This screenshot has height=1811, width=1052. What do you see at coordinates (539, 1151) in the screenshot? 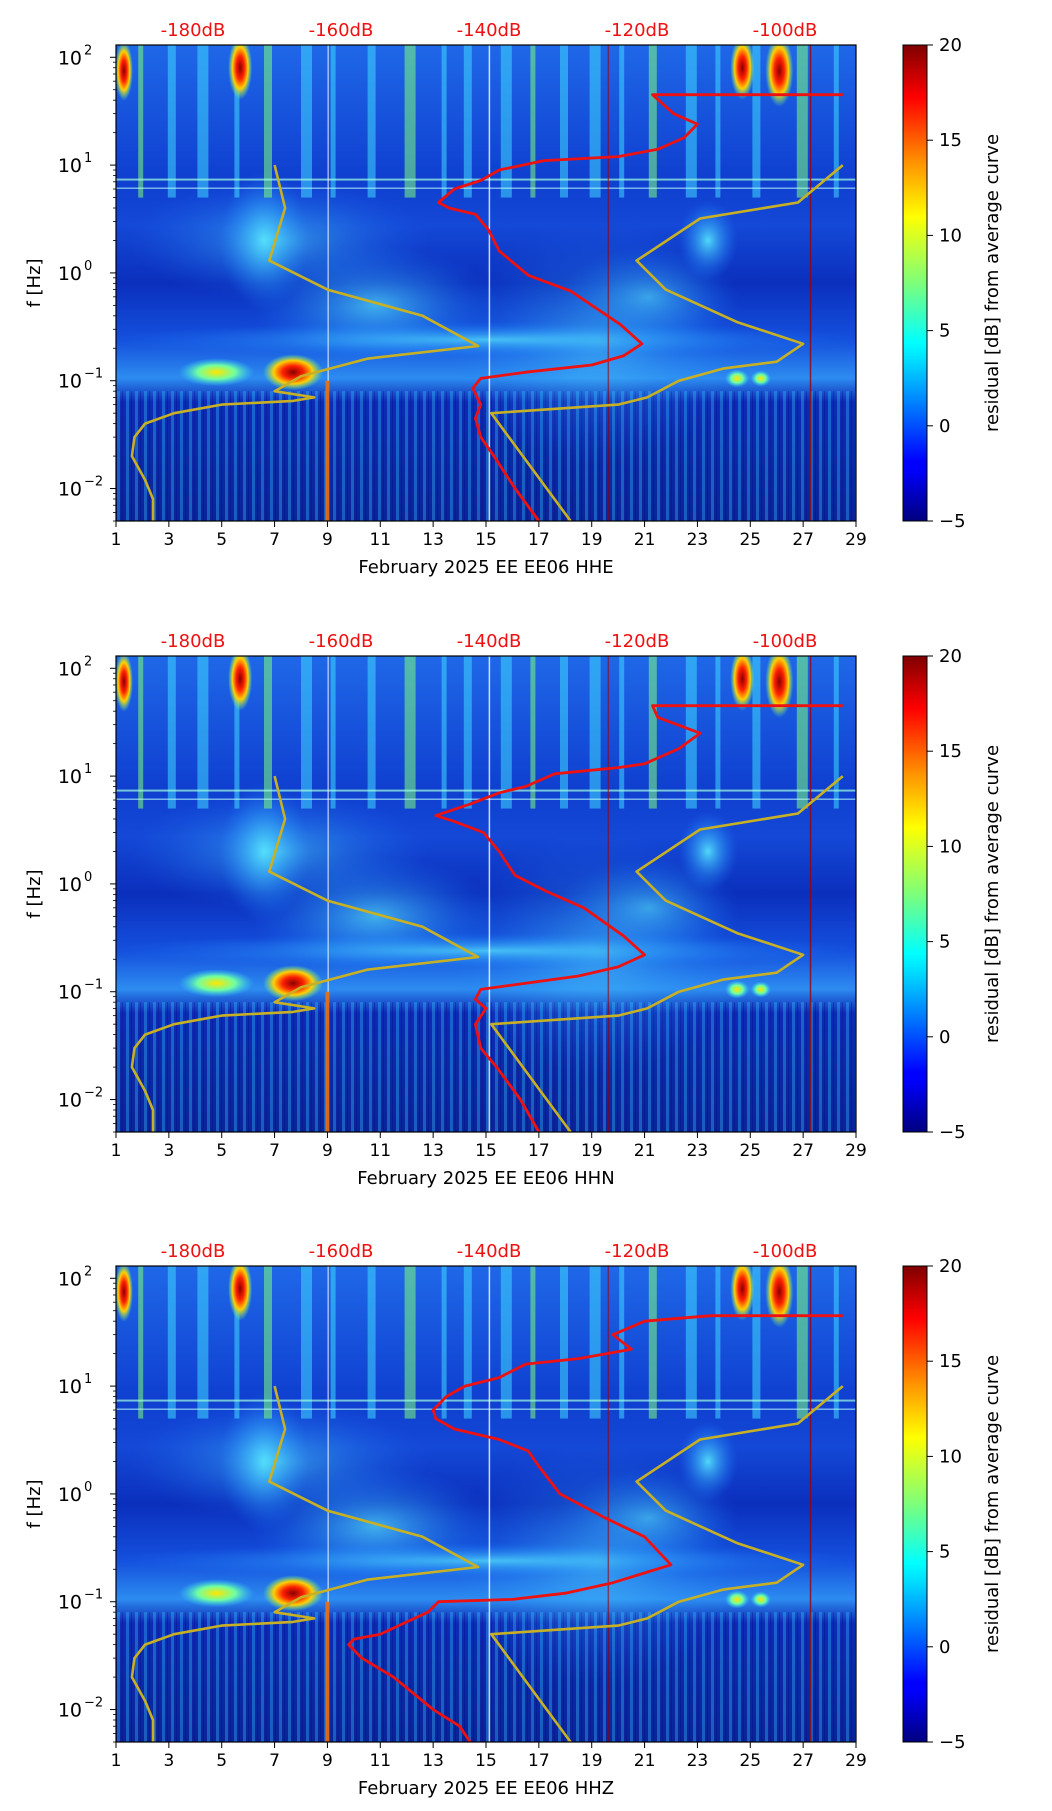
I see `x-tick-label: 17` at bounding box center [539, 1151].